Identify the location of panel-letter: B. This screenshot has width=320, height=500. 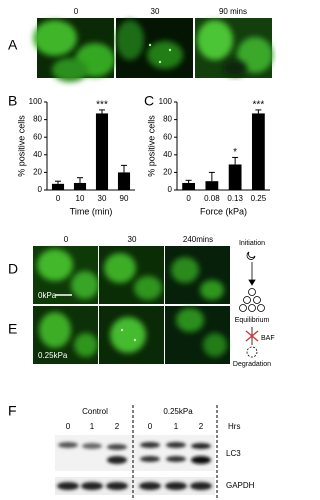
(12, 101).